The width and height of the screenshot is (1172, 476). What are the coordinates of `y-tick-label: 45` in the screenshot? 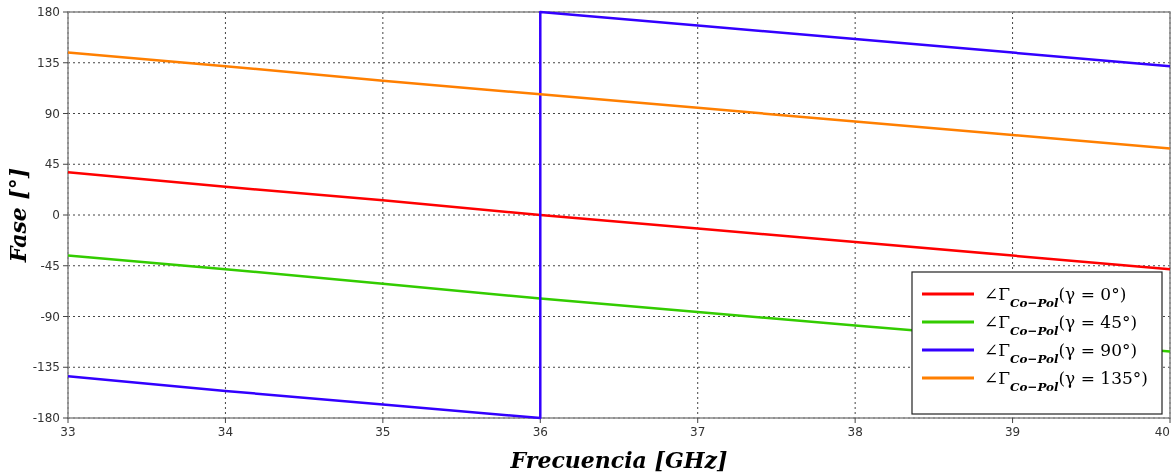 It's located at (52, 164).